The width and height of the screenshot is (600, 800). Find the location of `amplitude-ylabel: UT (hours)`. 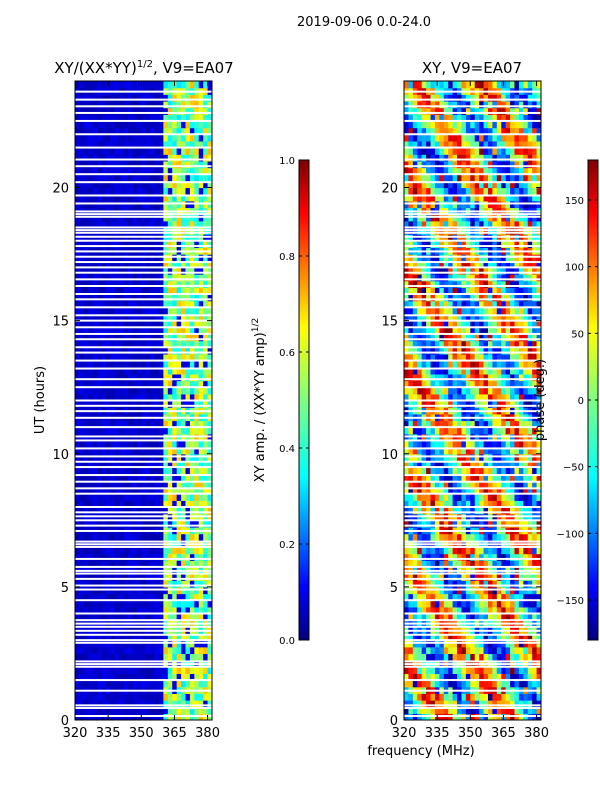

amplitude-ylabel: UT (hours) is located at coordinates (40, 400).